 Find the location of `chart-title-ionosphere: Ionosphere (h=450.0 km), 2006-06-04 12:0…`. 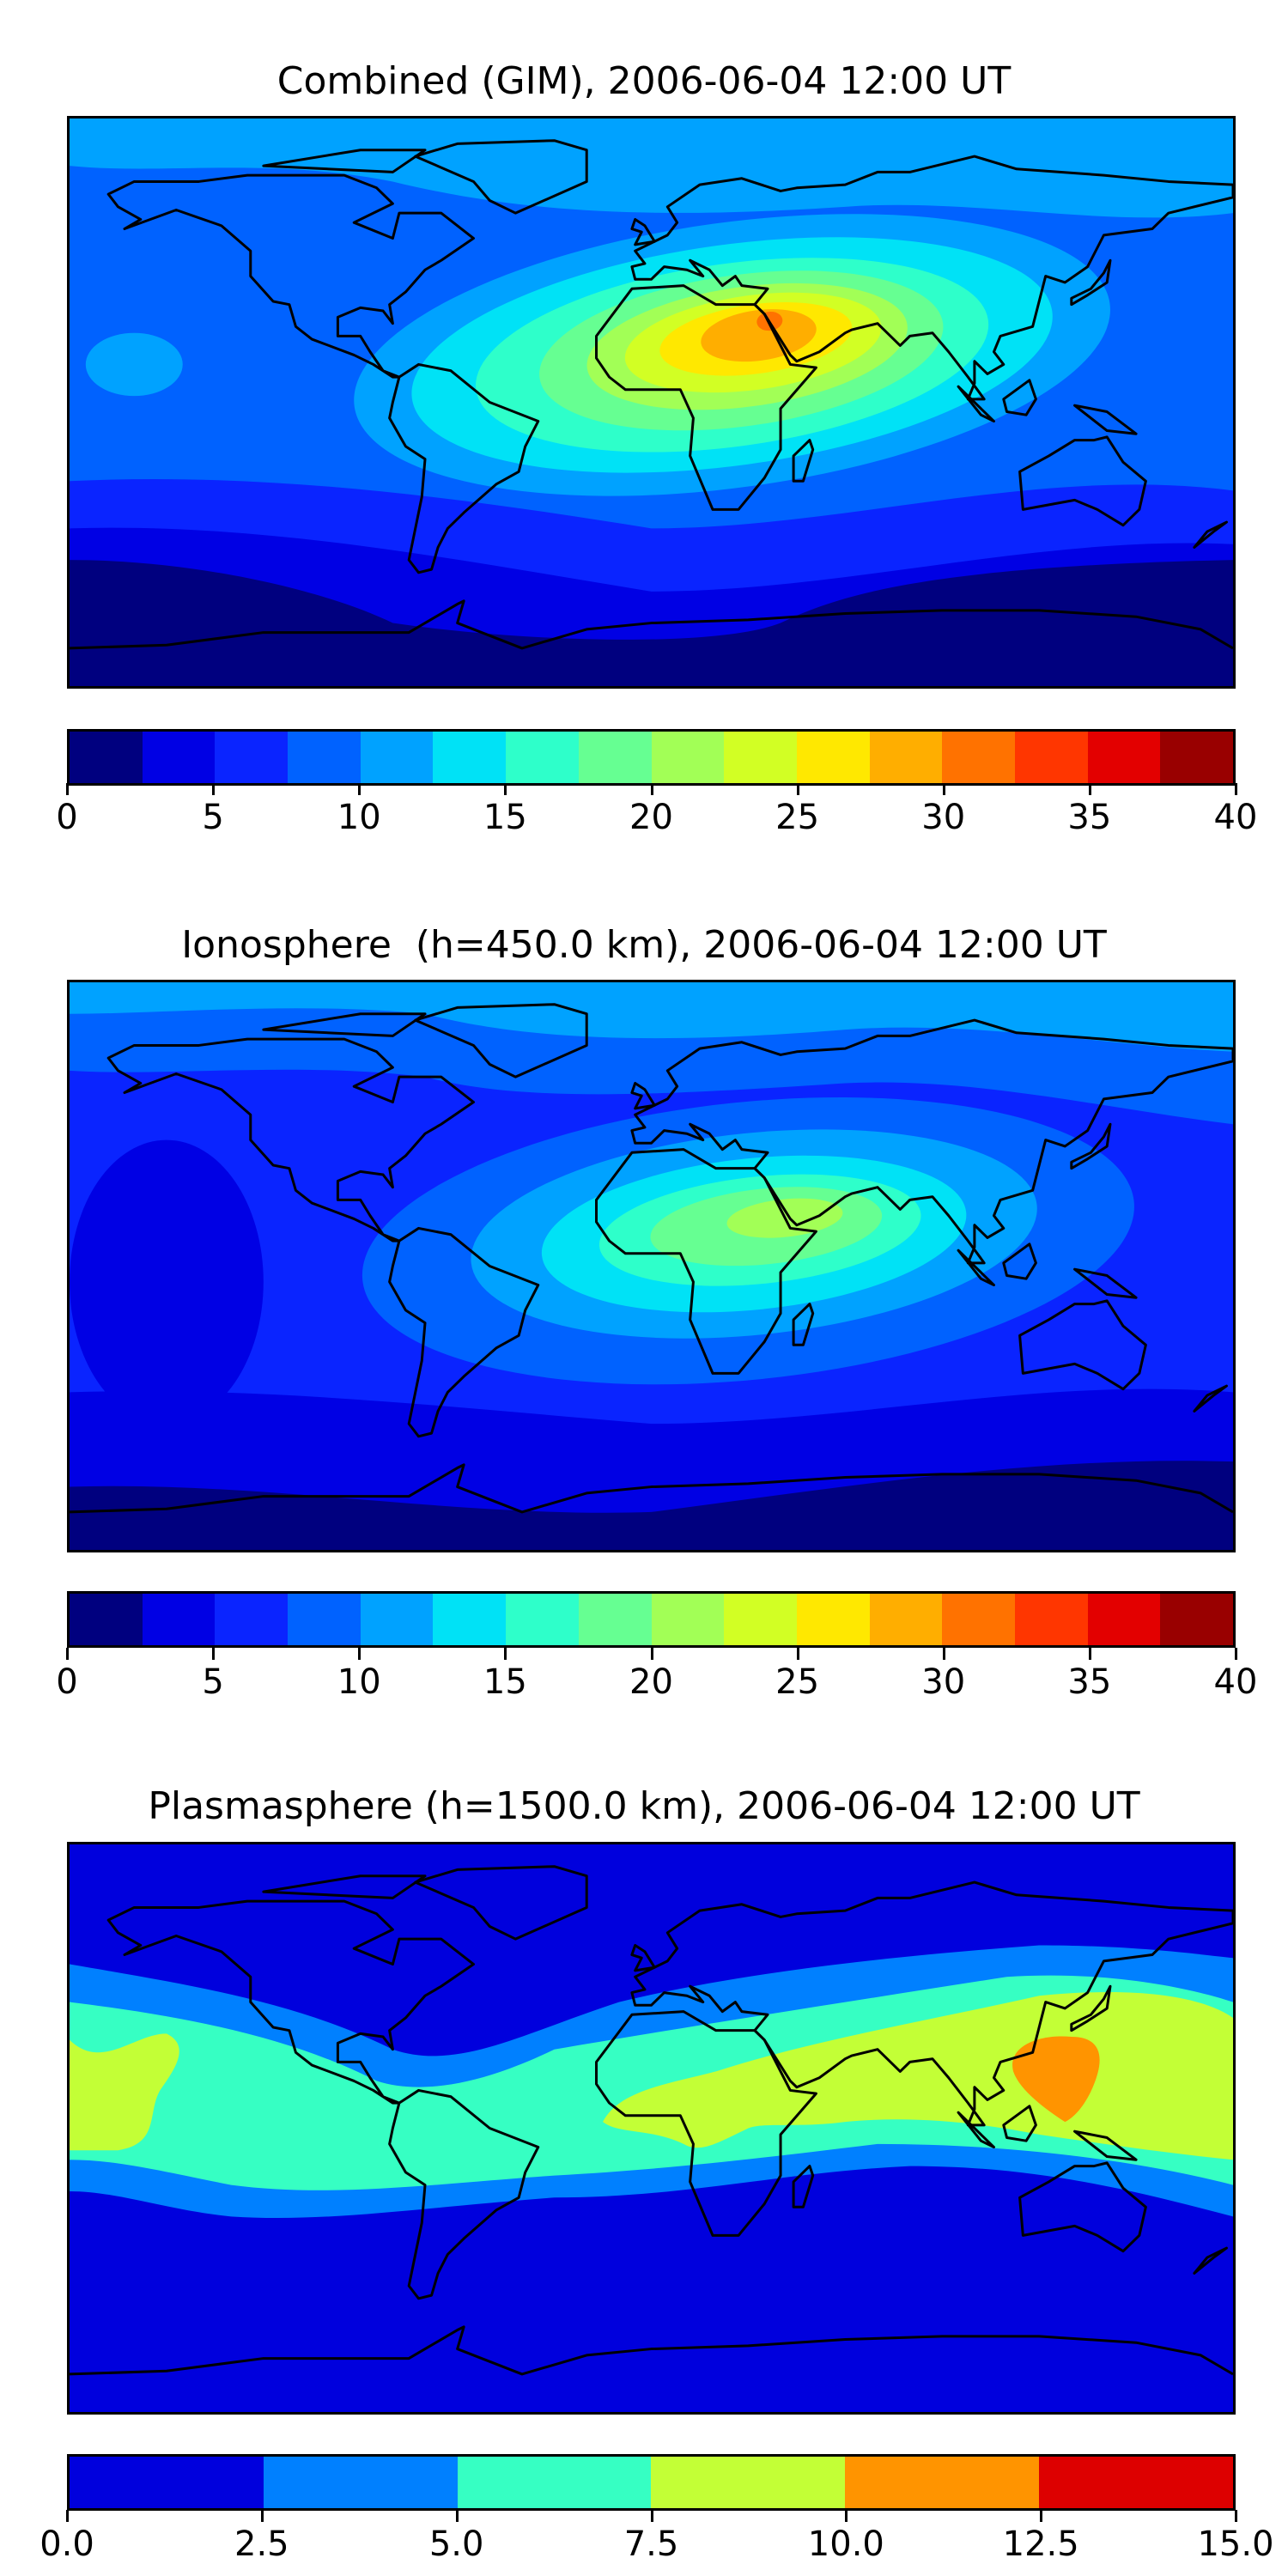

chart-title-ionosphere: Ionosphere (h=450.0 km), 2006-06-04 12:0… is located at coordinates (644, 945).